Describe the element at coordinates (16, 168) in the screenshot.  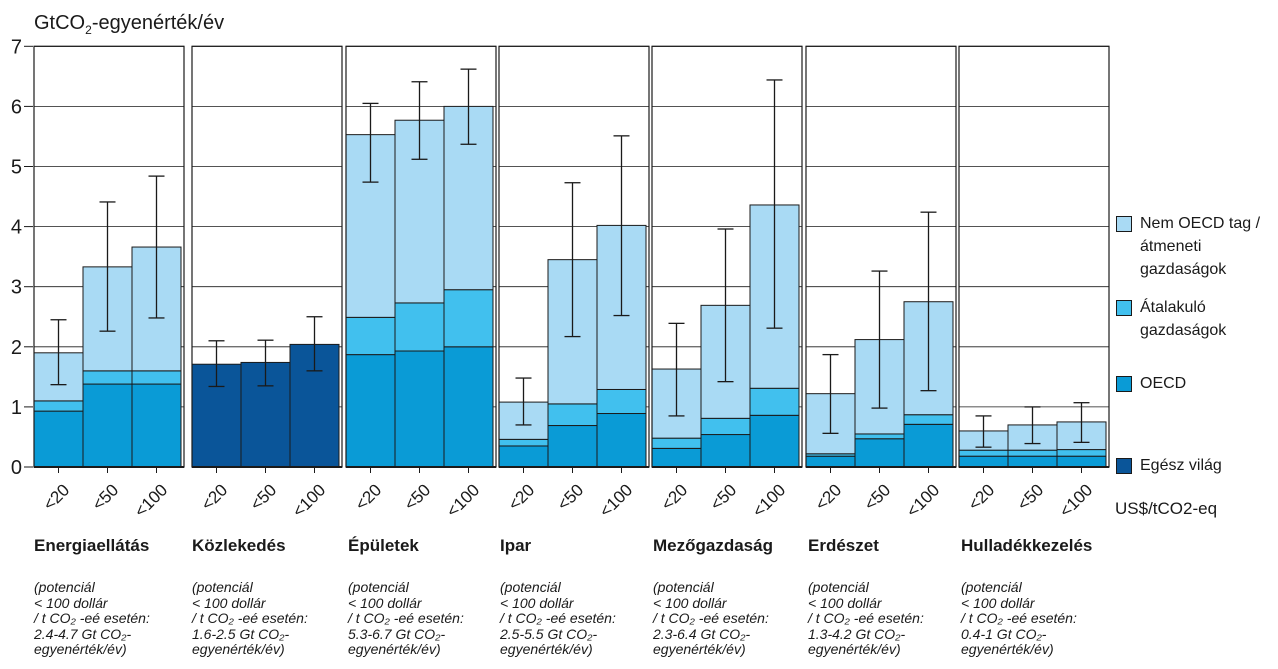
I see `y-tick-label: 5` at that location.